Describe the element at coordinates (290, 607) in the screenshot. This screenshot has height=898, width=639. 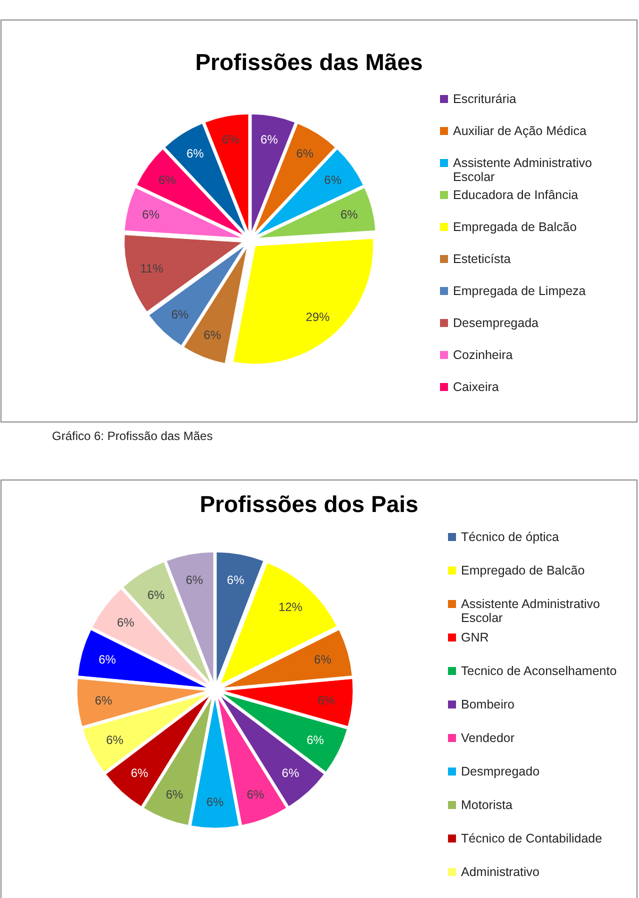
I see `data-label: 12%` at that location.